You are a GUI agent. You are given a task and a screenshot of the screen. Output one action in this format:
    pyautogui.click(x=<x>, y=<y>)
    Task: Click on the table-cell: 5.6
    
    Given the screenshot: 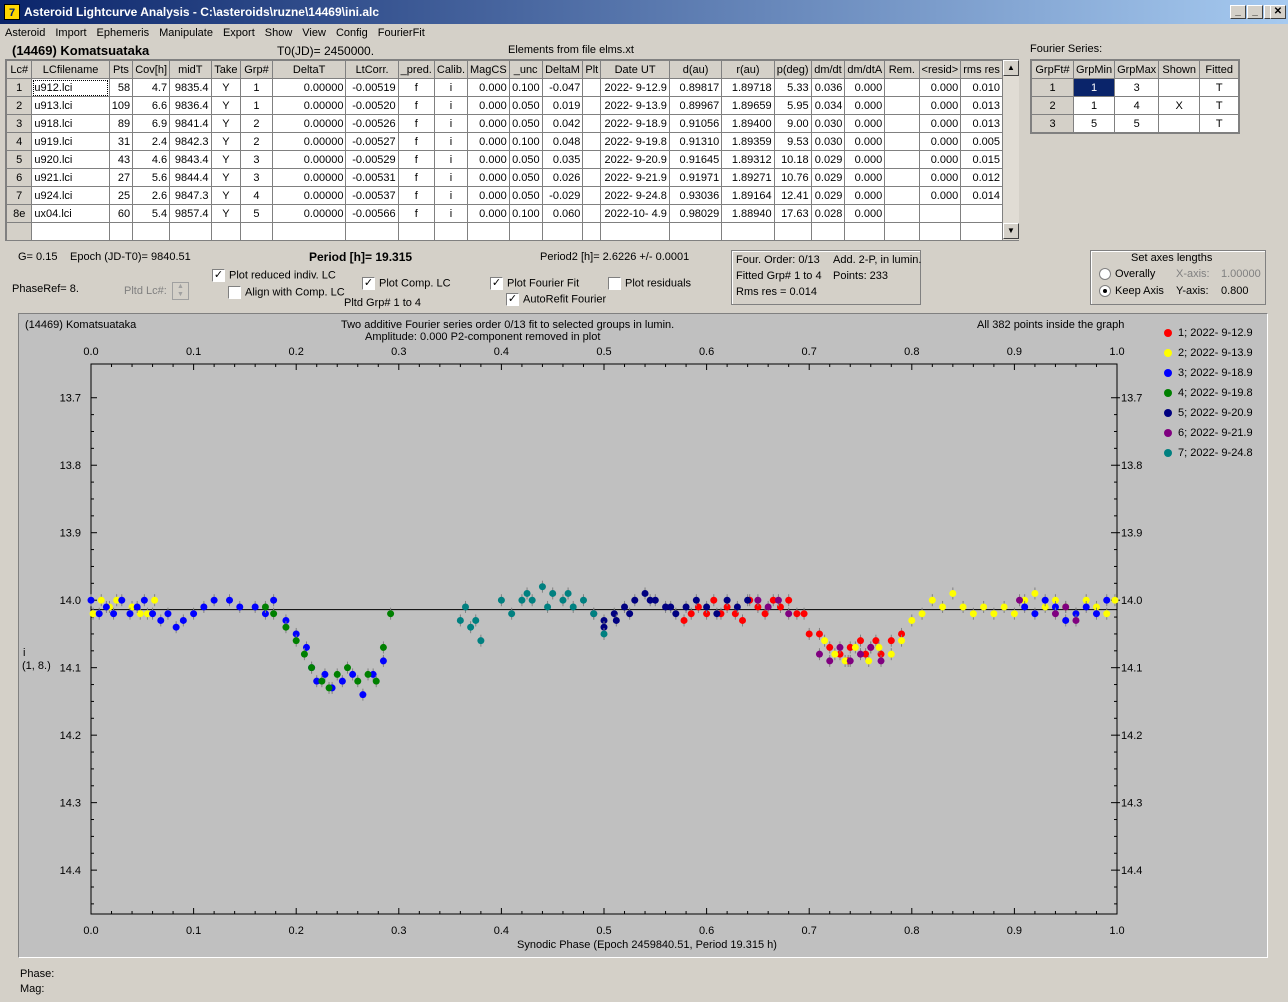 What is the action you would take?
    pyautogui.click(x=151, y=177)
    